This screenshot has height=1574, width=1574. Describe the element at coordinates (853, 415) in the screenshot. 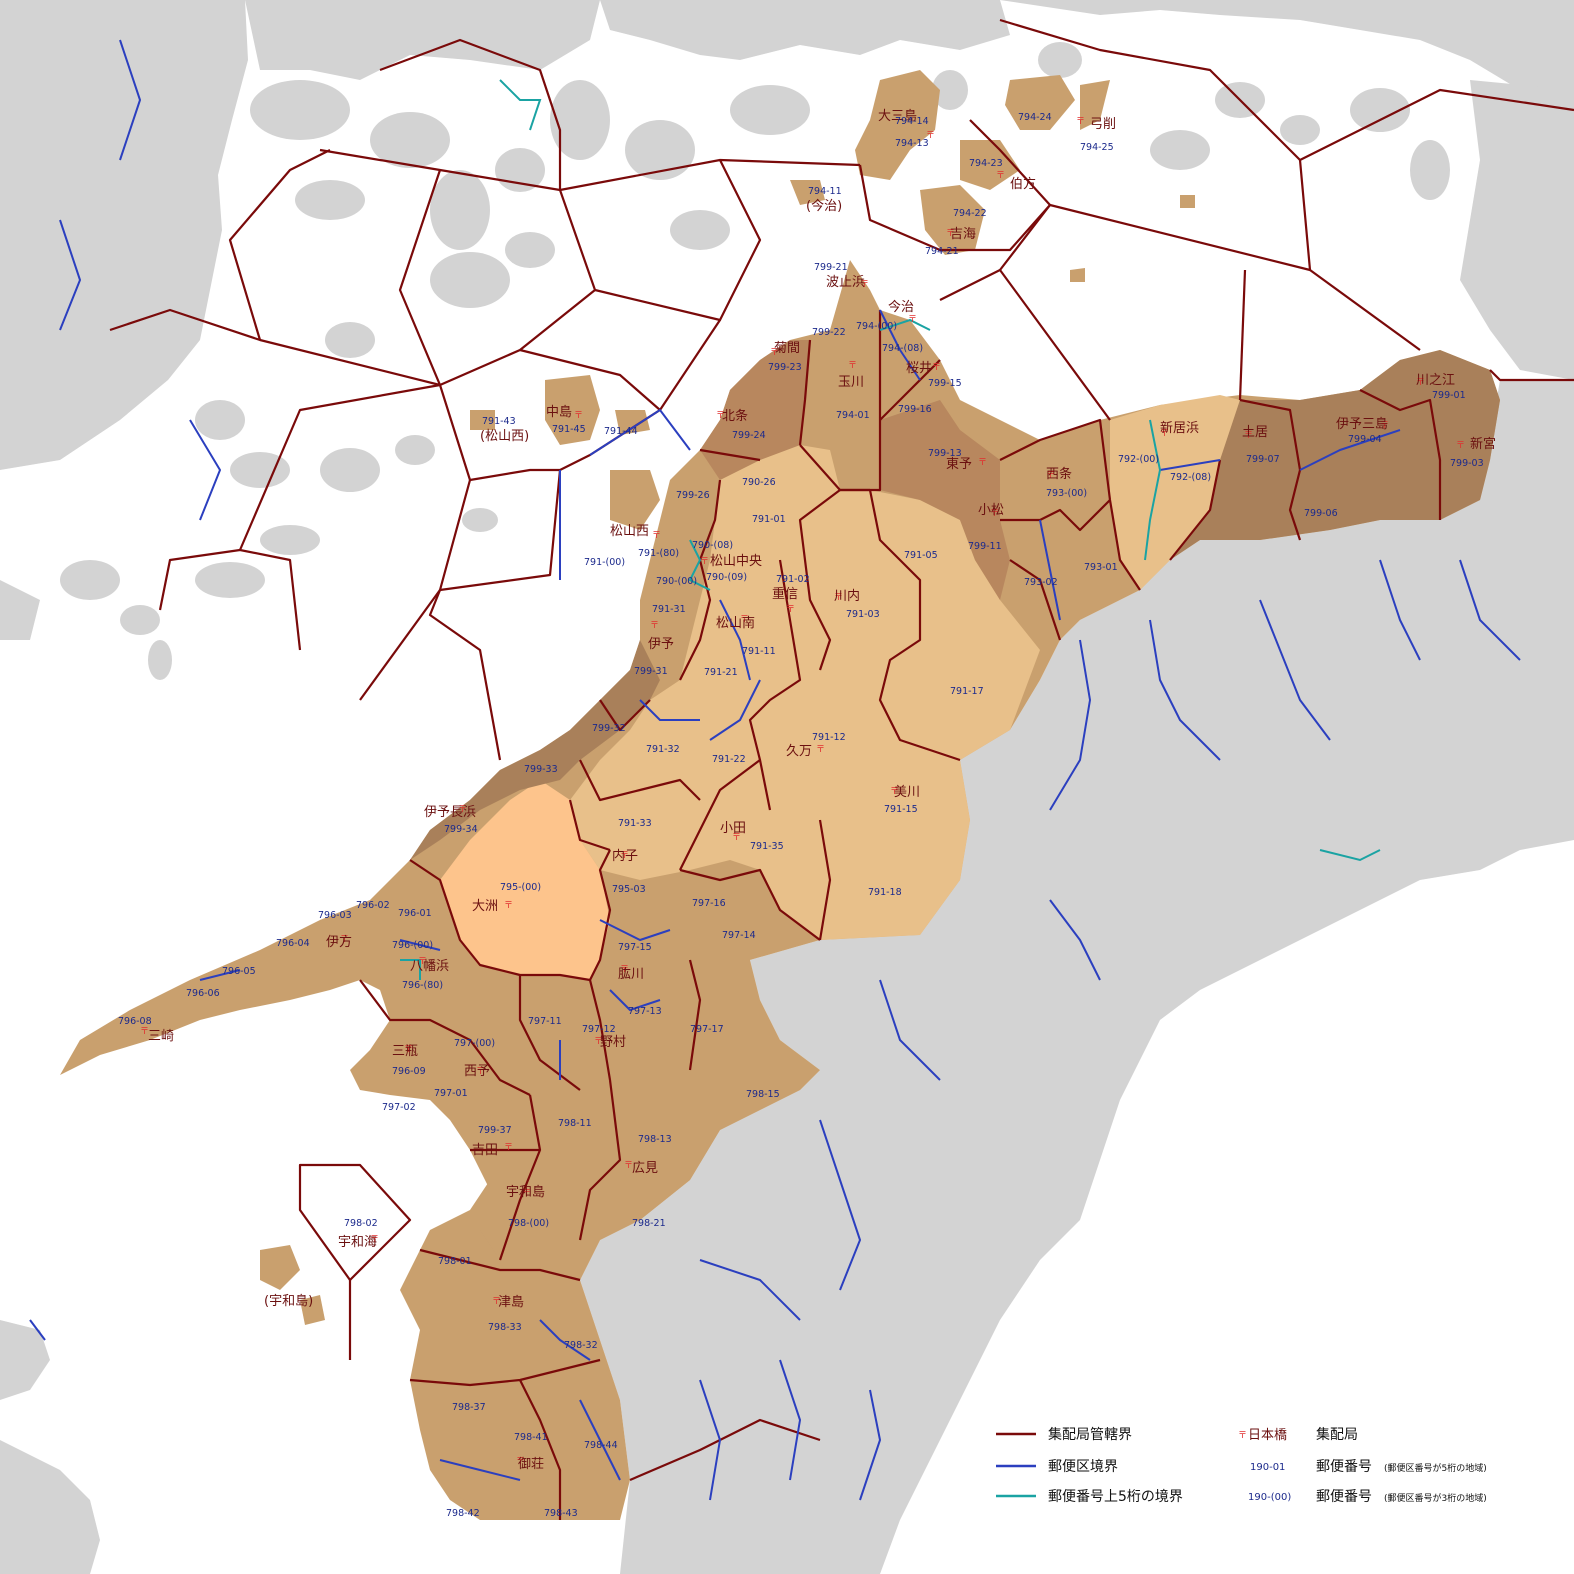

I see `postal-code-label: 794-01` at that location.